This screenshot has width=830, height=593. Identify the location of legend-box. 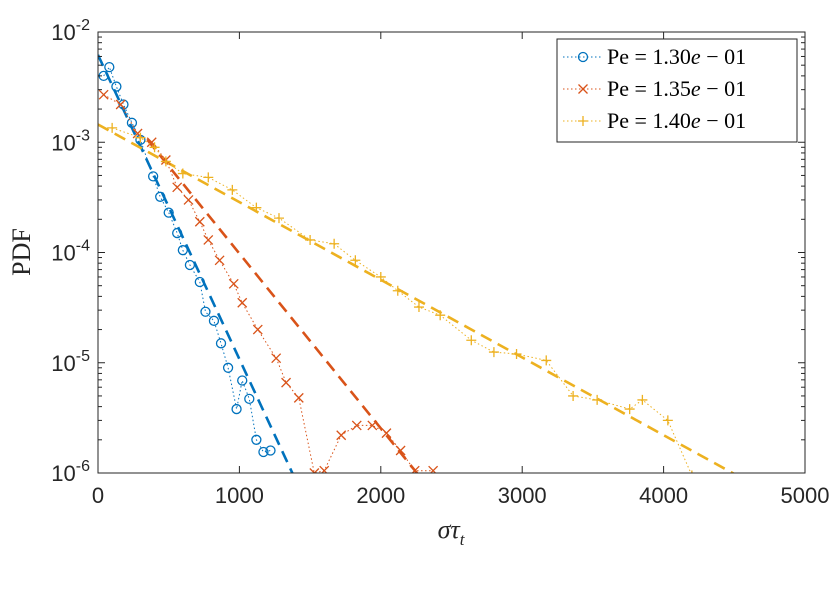
(677, 90).